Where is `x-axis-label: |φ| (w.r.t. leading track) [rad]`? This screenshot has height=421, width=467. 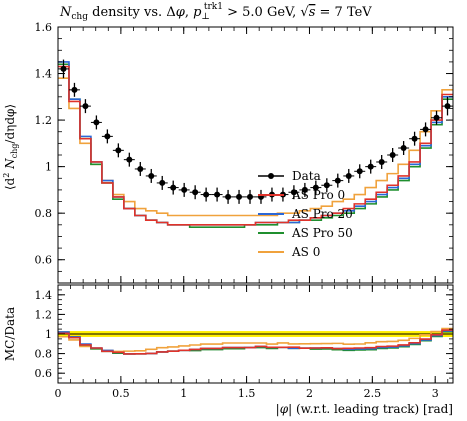 x-axis-label: |φ| (w.r.t. leading track) [rad] is located at coordinates (364, 409).